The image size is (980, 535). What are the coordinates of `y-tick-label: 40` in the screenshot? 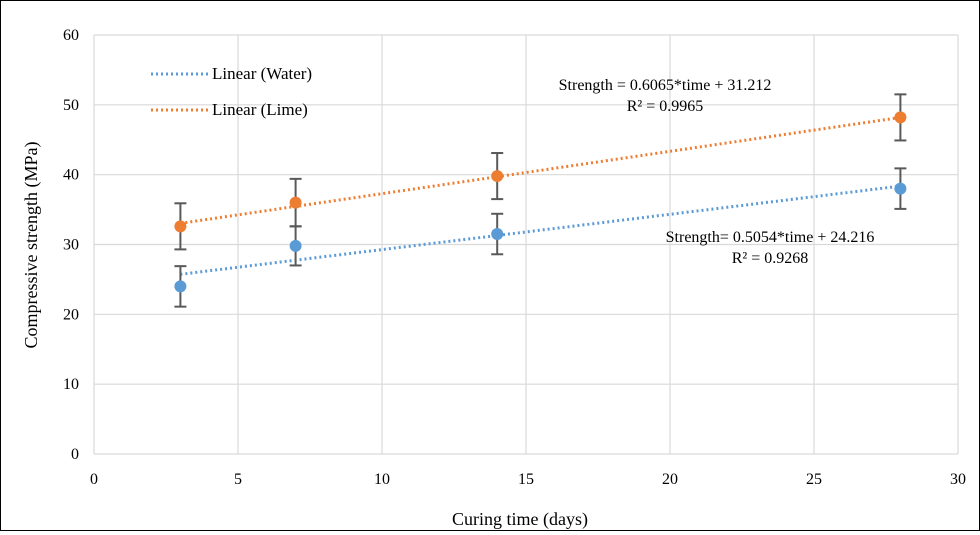 It's located at (71, 175).